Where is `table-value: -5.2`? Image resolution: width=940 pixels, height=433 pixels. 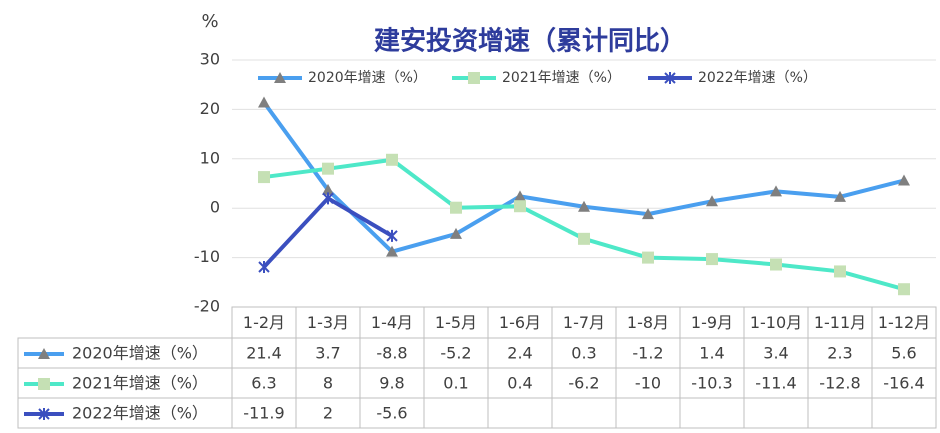 table-value: -5.2 is located at coordinates (455, 353).